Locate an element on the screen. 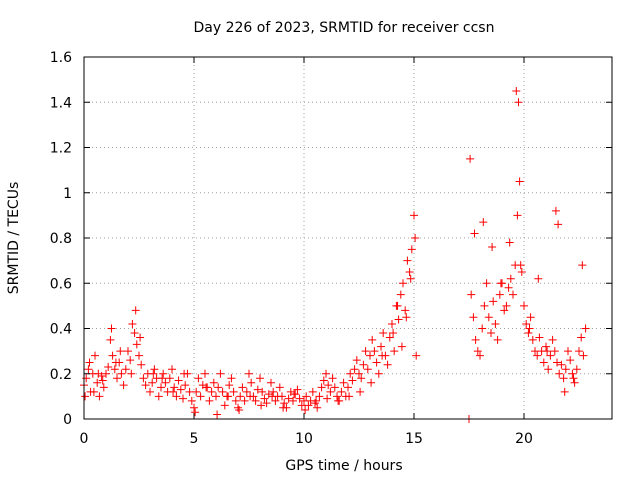  y-tick-label: 1.4 is located at coordinates (61, 103).